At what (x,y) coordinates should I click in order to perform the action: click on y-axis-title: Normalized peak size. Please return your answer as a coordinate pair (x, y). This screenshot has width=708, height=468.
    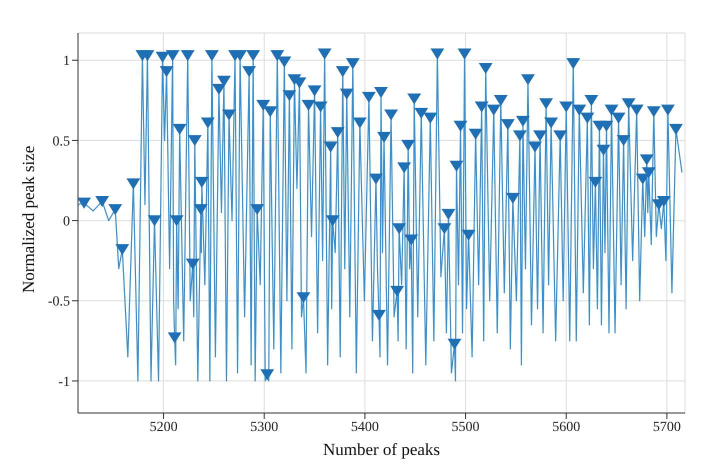
    Looking at the image, I should click on (28, 219).